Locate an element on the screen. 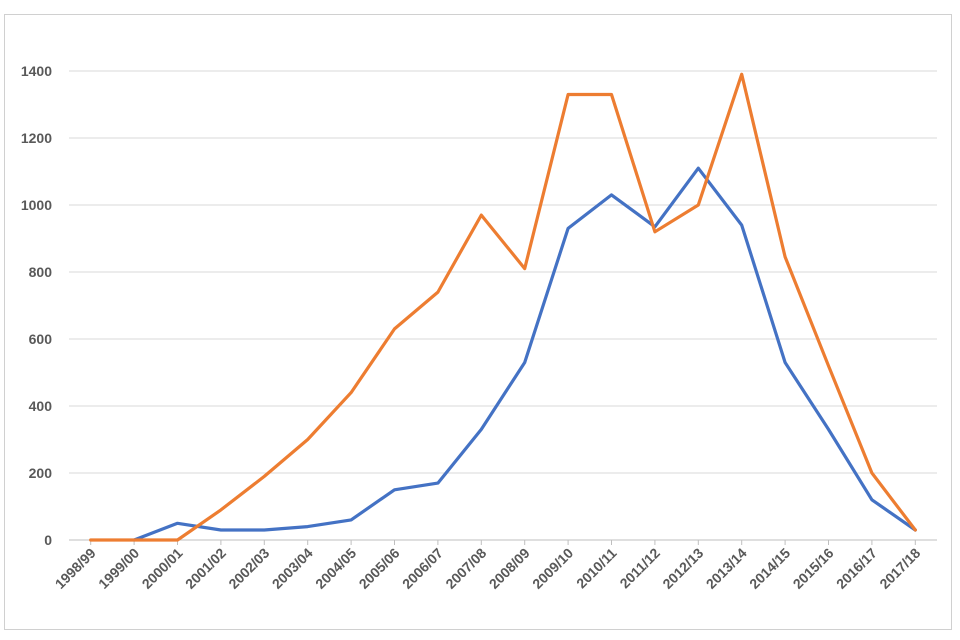  y-tick-label: 400 is located at coordinates (41, 406).